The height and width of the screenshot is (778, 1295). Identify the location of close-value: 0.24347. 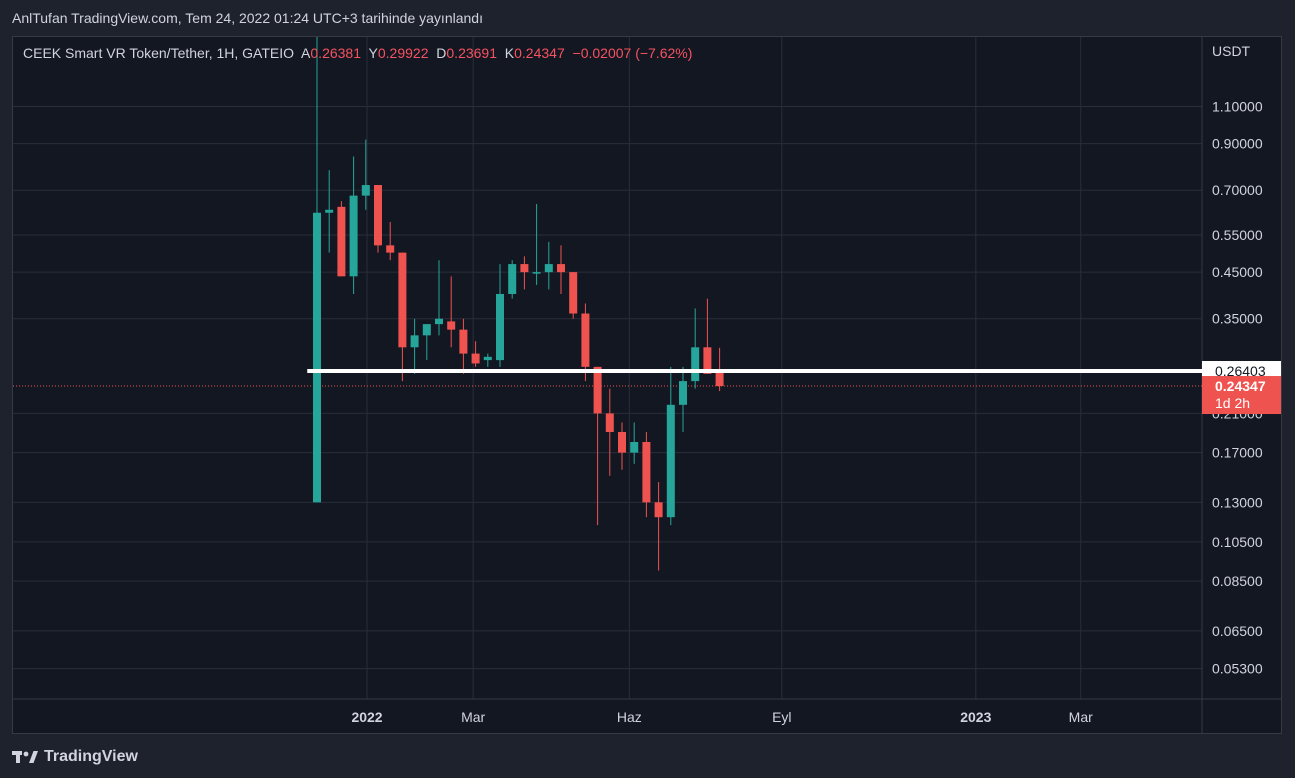
(539, 53).